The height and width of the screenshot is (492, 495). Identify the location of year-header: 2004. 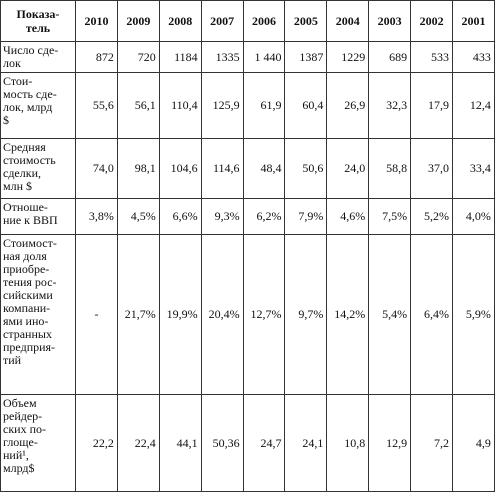
(348, 21).